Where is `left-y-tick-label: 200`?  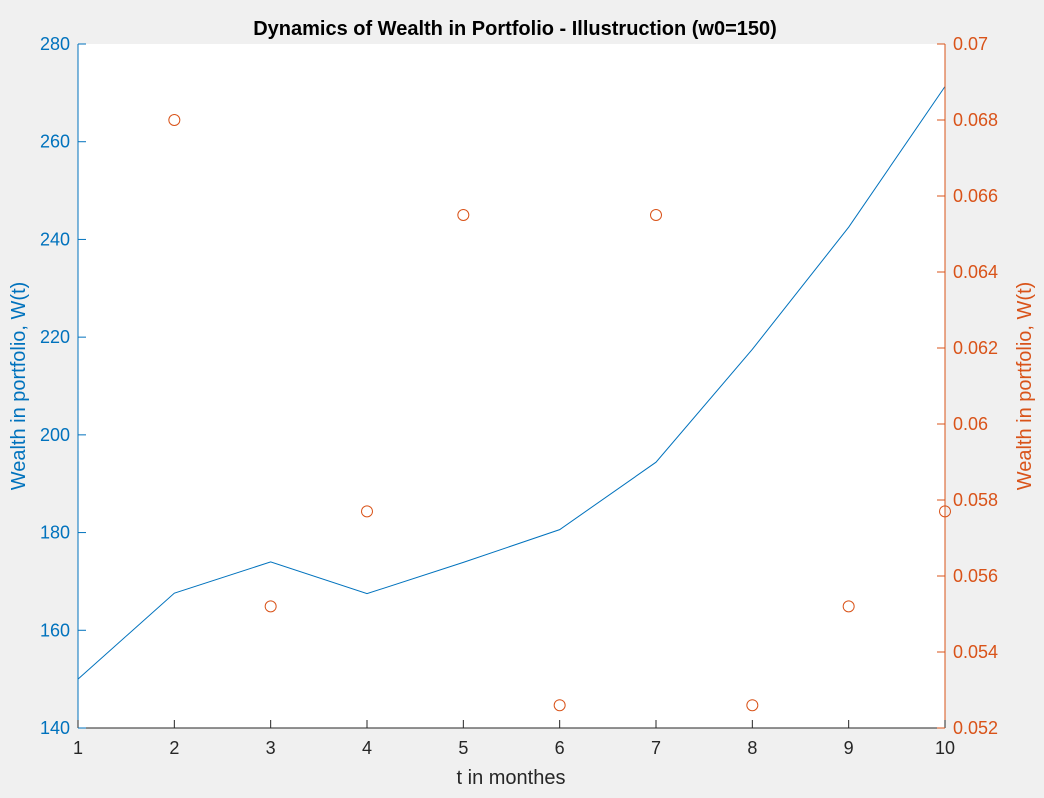
left-y-tick-label: 200 is located at coordinates (55, 435).